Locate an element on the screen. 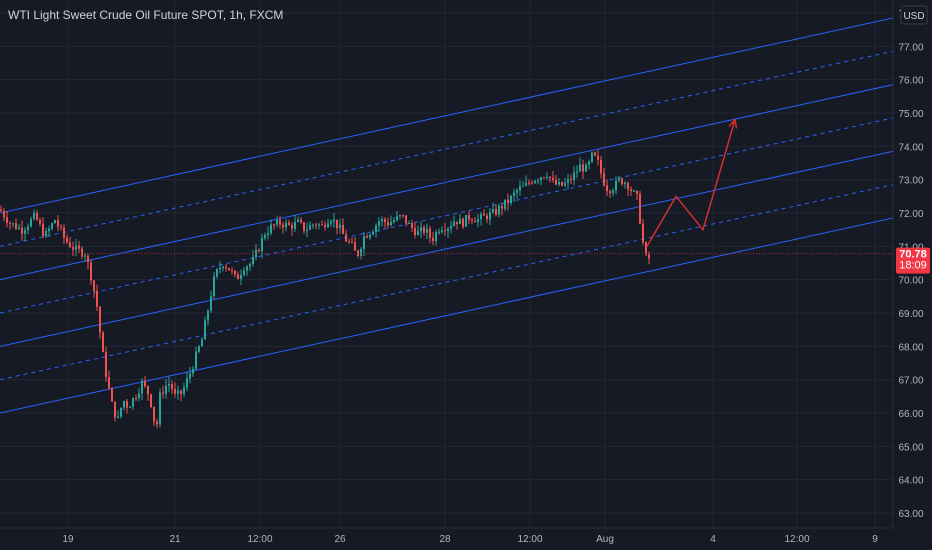 The width and height of the screenshot is (932, 550). price-tick-label: 69.00 is located at coordinates (910, 314).